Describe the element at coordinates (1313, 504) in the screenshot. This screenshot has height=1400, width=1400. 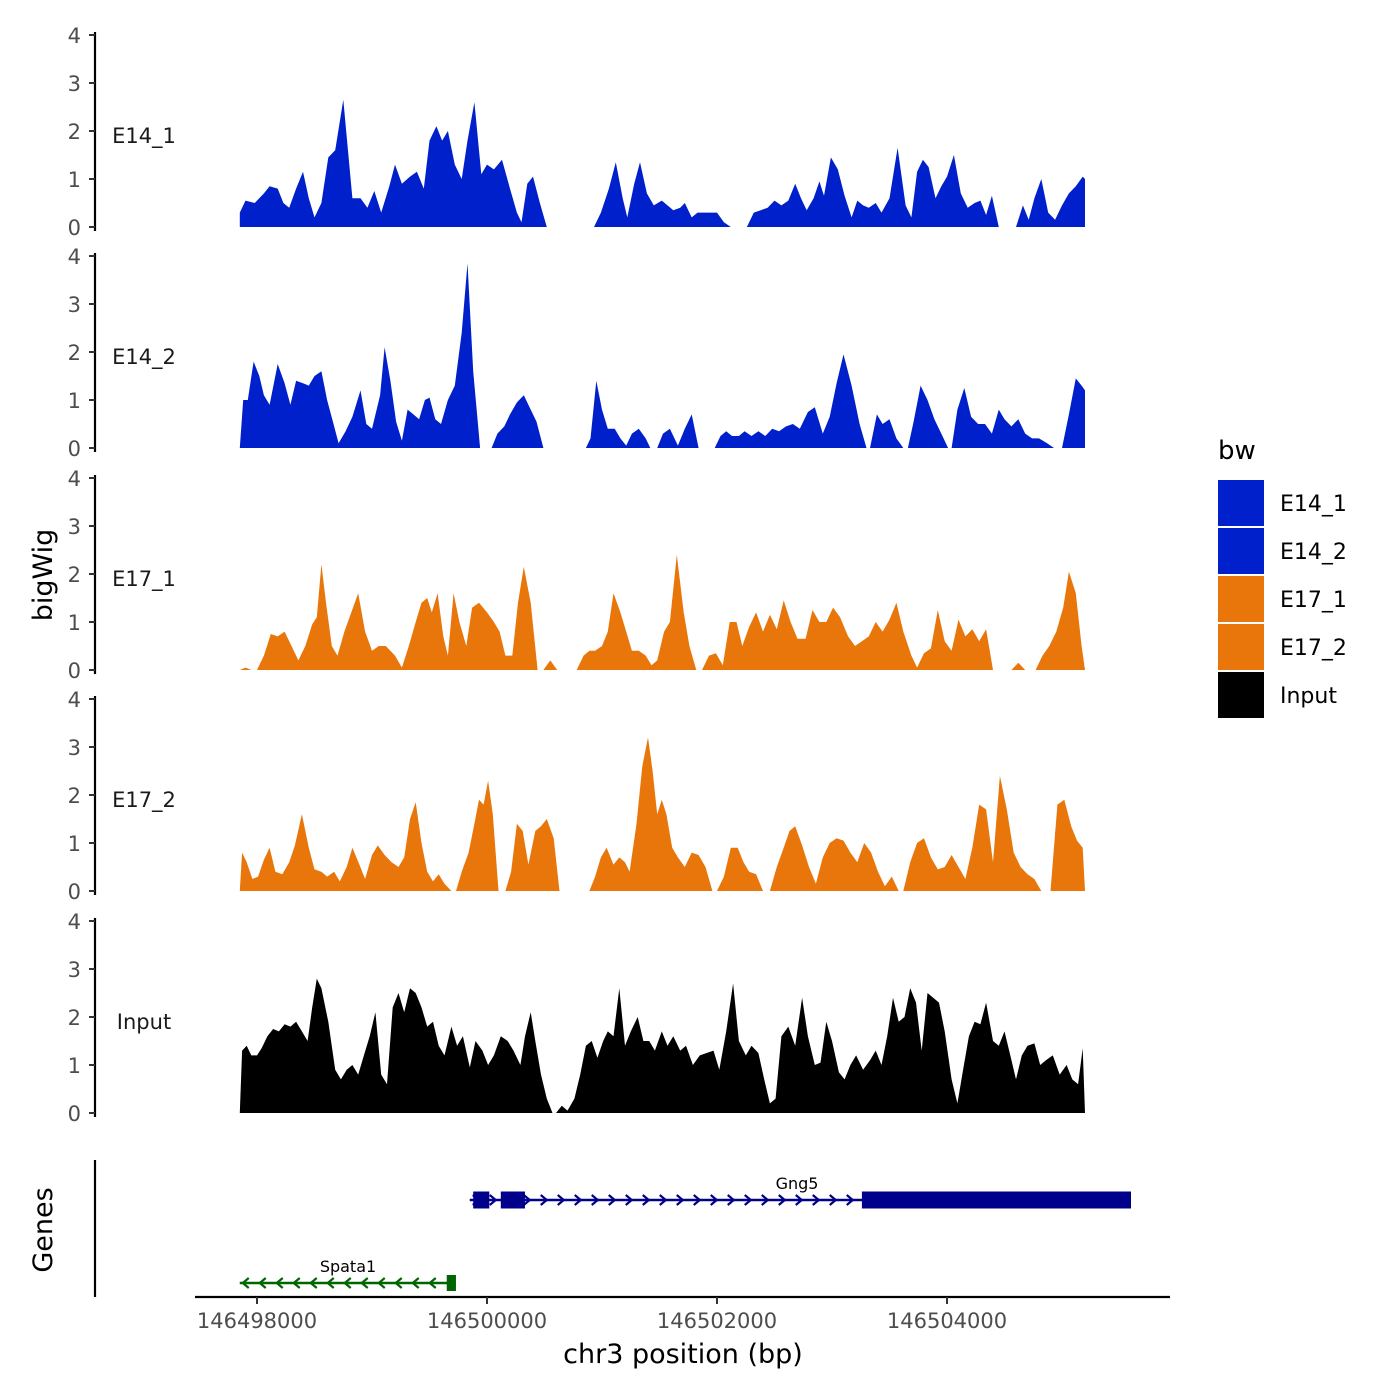
I see `legend-label-e14-1: E14_1` at that location.